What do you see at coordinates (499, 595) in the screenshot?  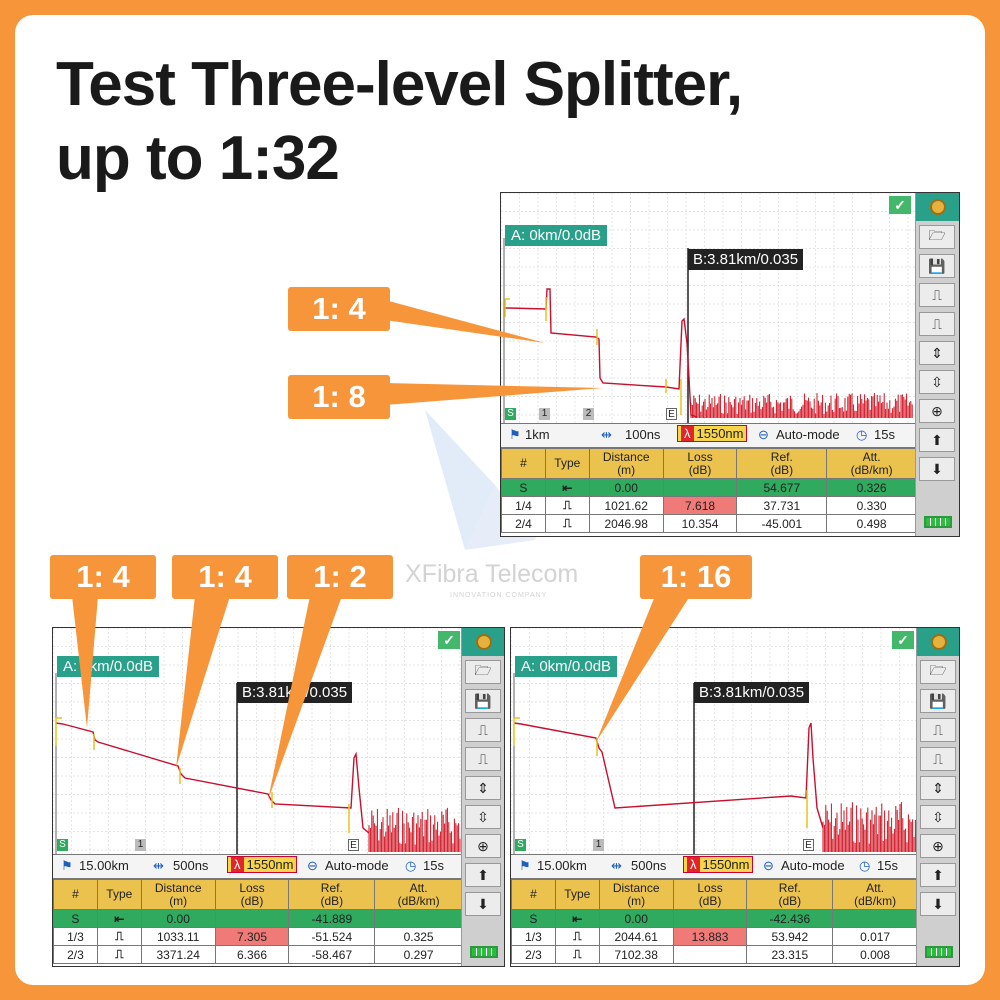 I see `brand-watermark-sub: INNOVATION COMPANY` at bounding box center [499, 595].